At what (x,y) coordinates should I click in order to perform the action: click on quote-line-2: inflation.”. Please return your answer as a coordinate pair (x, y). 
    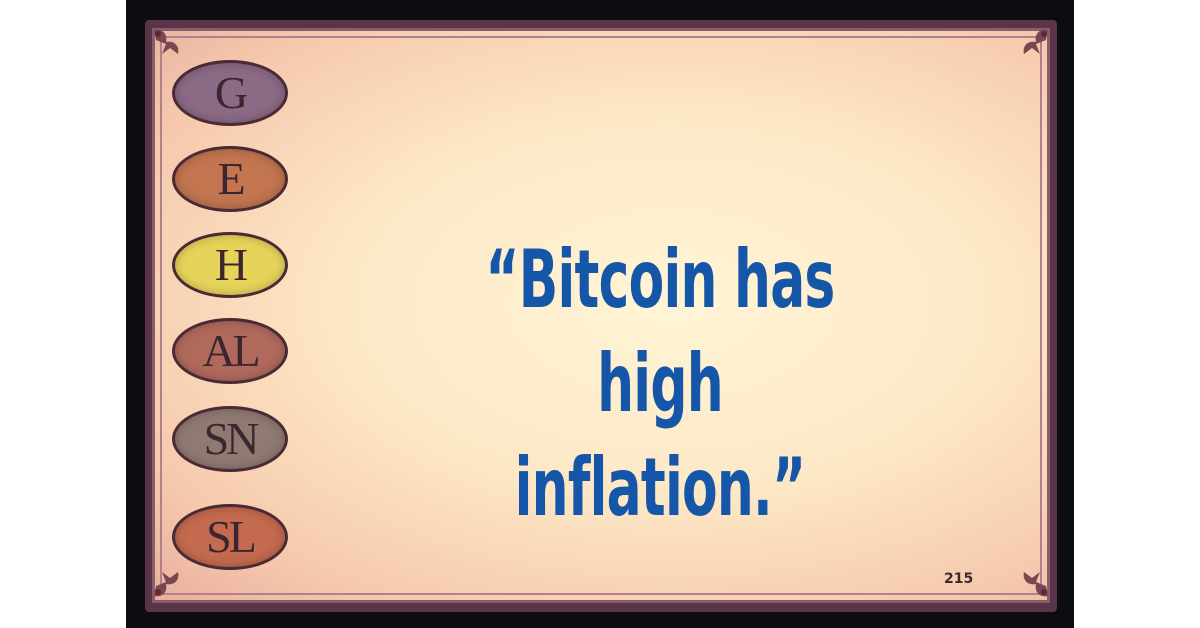
    Looking at the image, I should click on (660, 487).